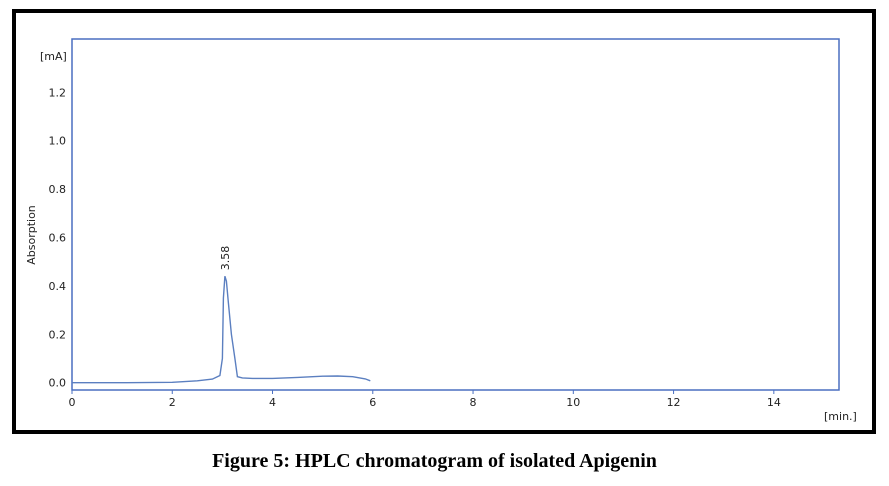 This screenshot has width=889, height=486. I want to click on y-tick-label: 0.4, so click(58, 286).